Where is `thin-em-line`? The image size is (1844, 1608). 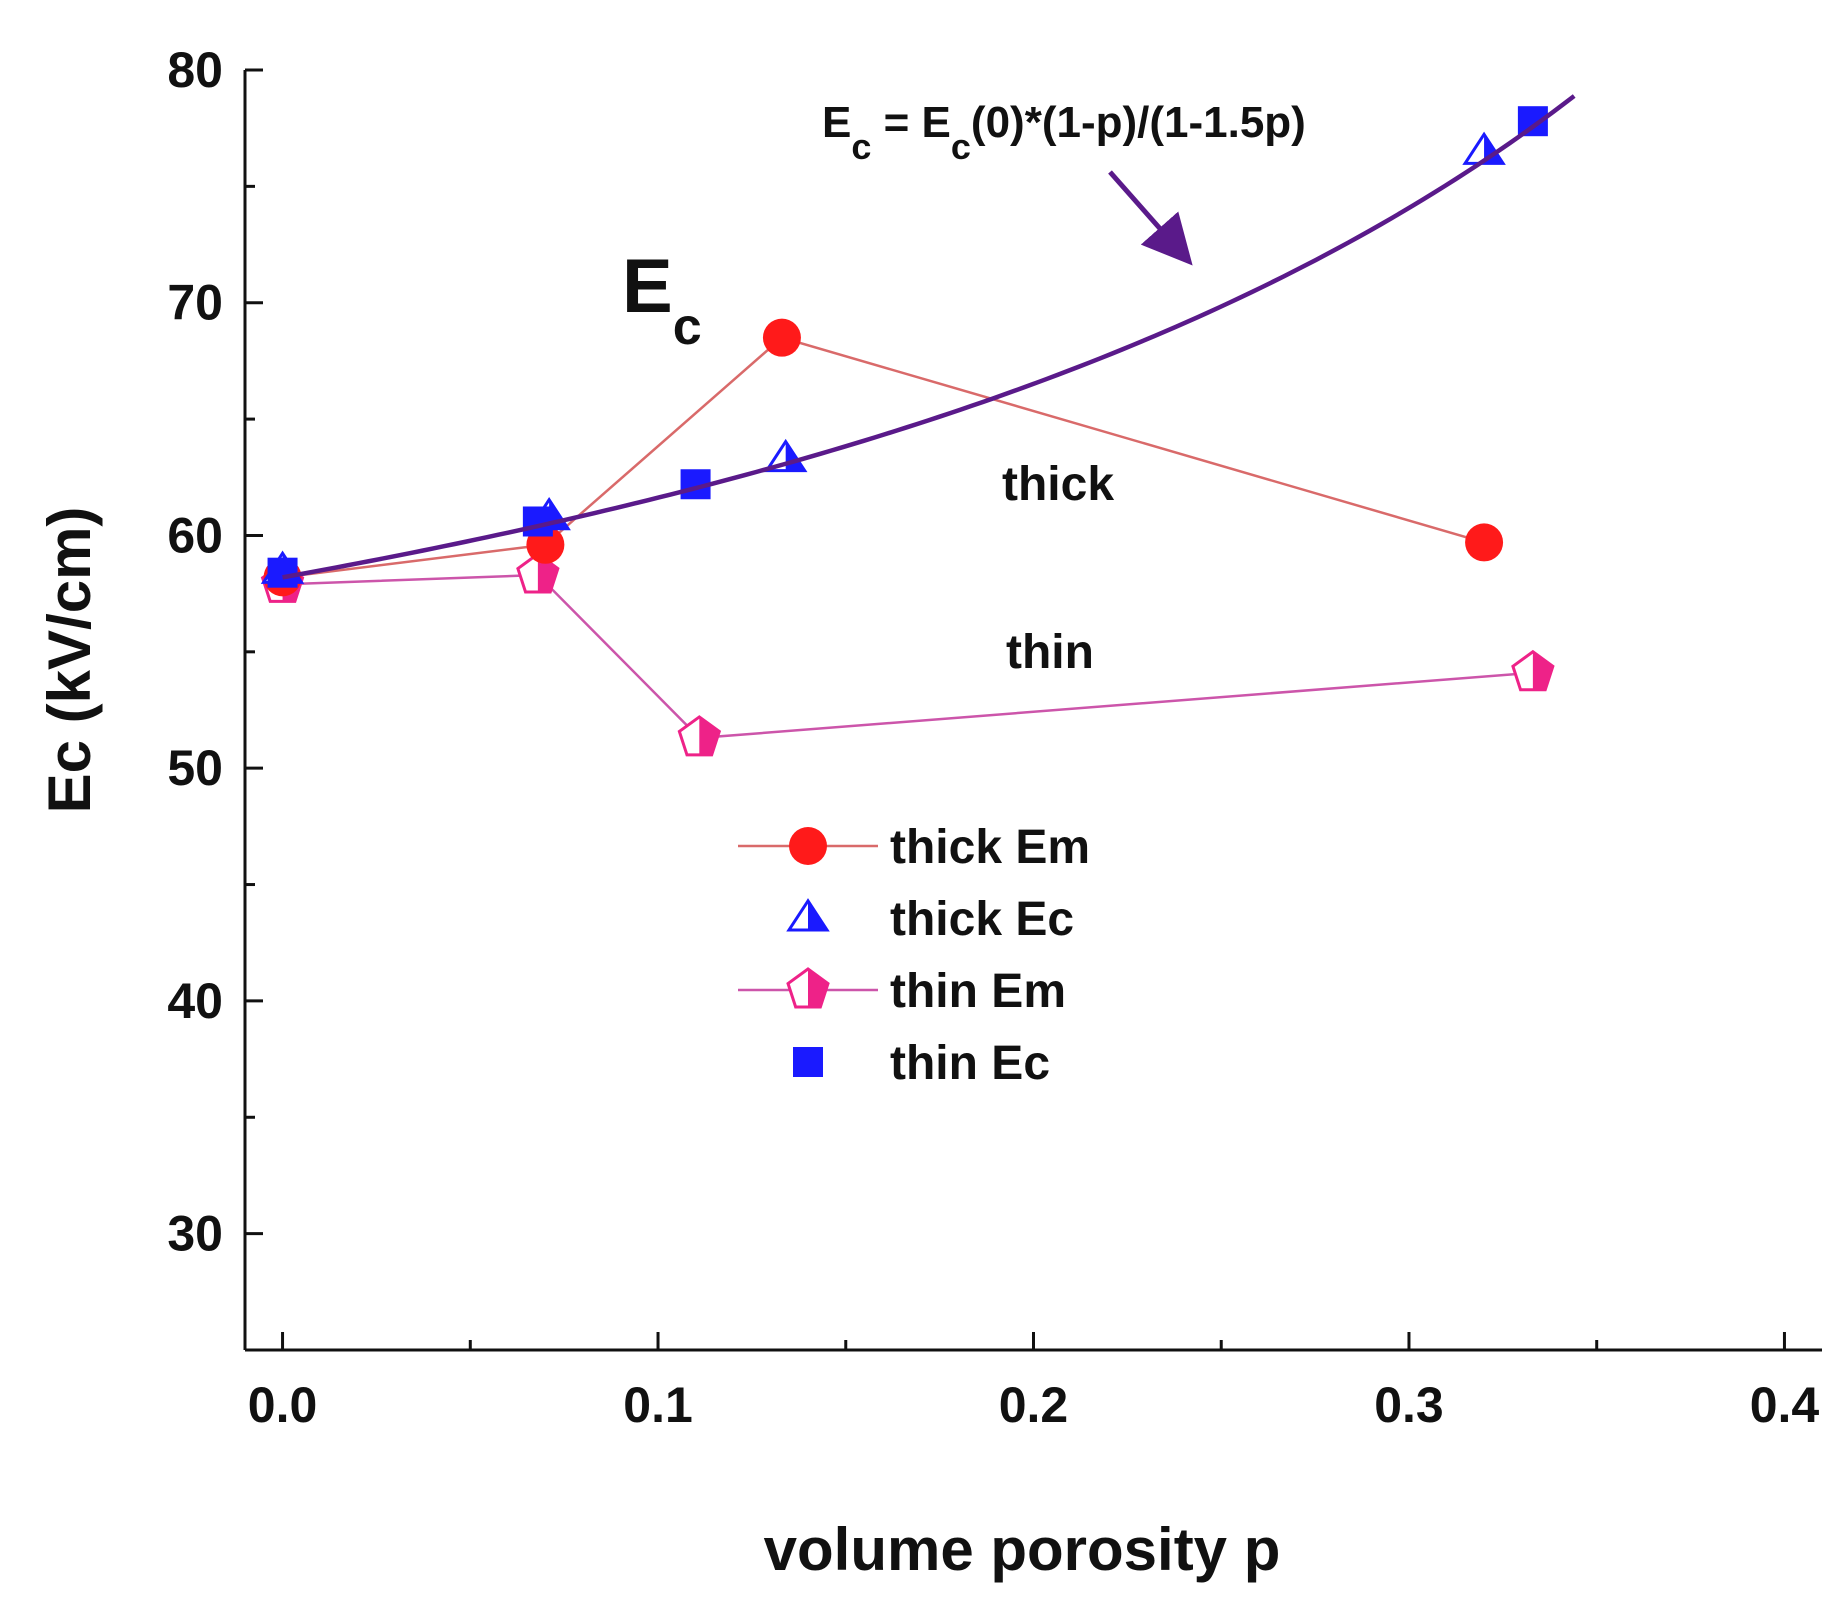 thin-em-line is located at coordinates (907, 656).